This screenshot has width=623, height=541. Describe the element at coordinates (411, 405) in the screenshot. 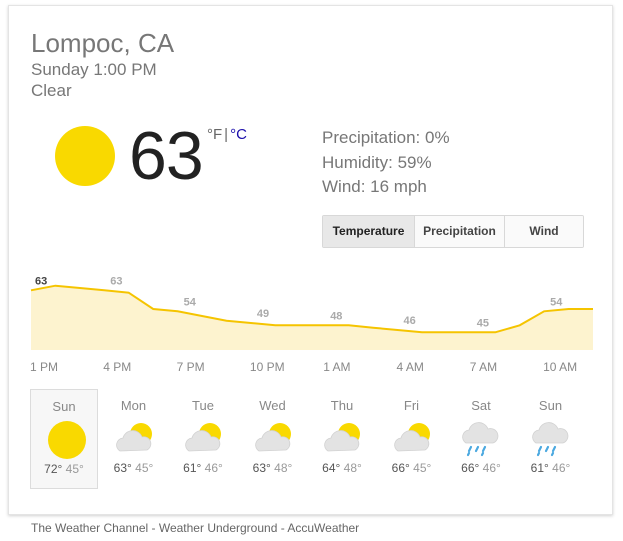

I see `day-name: Fri` at that location.